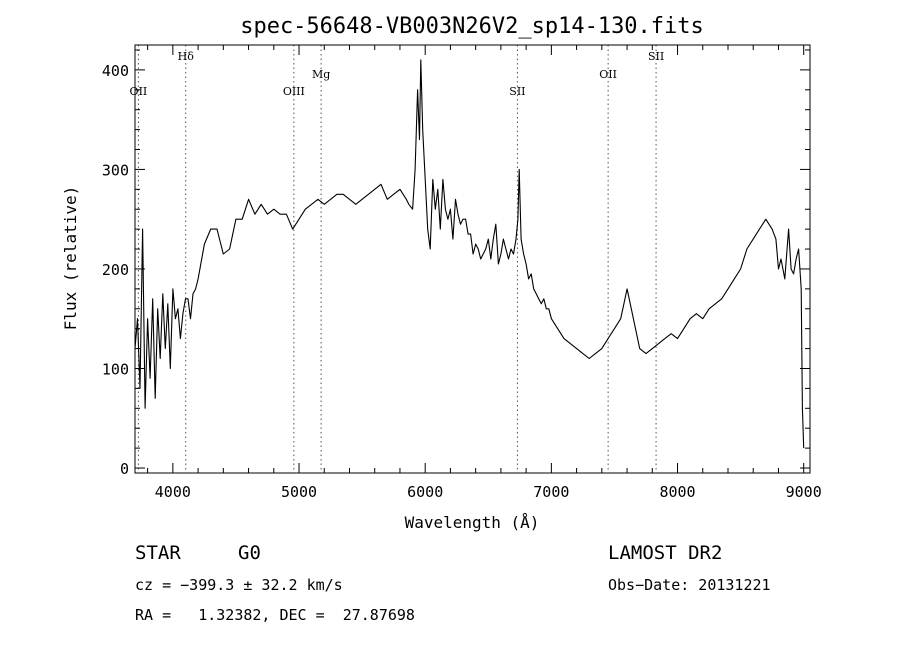 This screenshot has height=650, width=900. I want to click on y-tick-label: 200, so click(115, 270).